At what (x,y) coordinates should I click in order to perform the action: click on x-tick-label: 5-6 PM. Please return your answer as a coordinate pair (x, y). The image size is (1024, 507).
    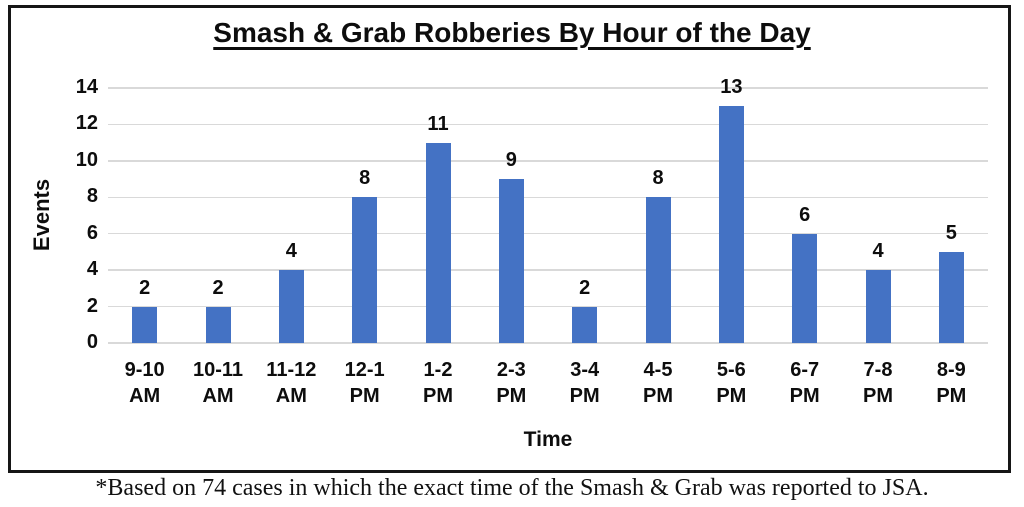
    Looking at the image, I should click on (731, 383).